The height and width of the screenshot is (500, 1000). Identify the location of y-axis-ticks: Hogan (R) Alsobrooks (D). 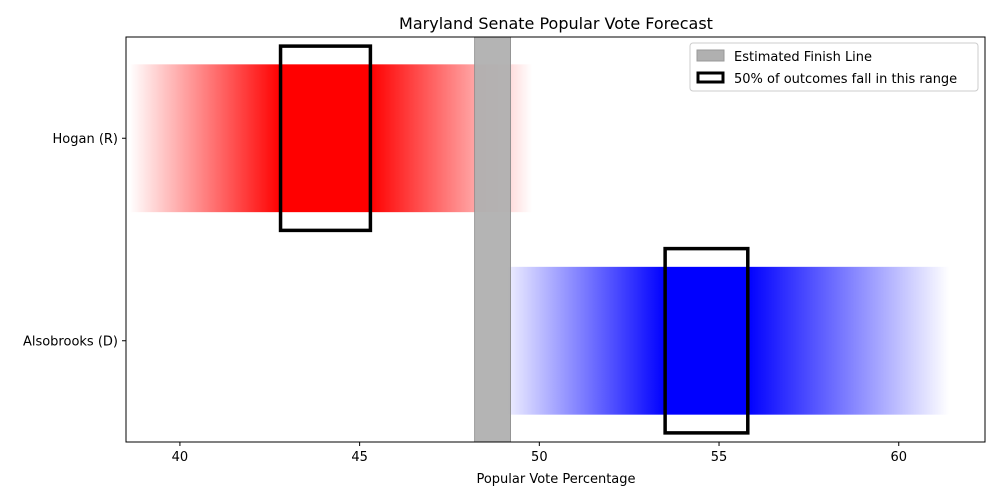
(74, 240).